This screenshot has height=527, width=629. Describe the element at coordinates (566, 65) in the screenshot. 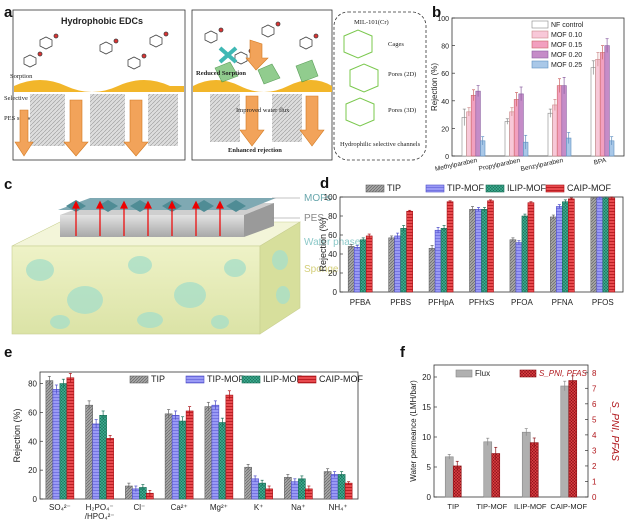

I see `legend-label: MOF 0.25` at that location.